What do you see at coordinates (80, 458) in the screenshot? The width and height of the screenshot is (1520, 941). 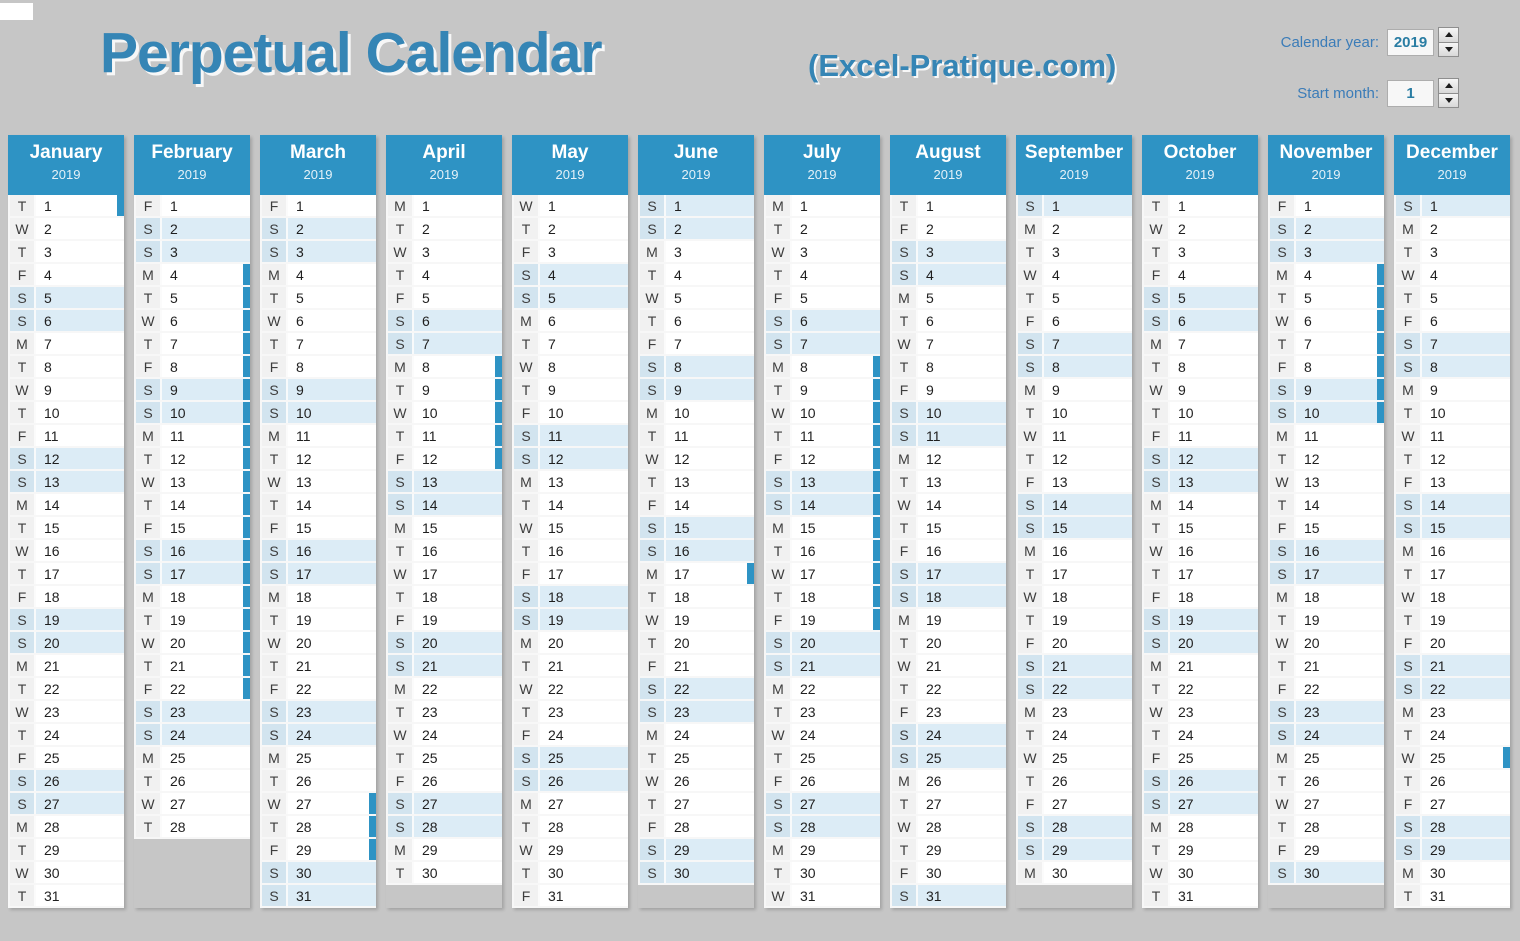 I see `day-cell-january-12: 12` at bounding box center [80, 458].